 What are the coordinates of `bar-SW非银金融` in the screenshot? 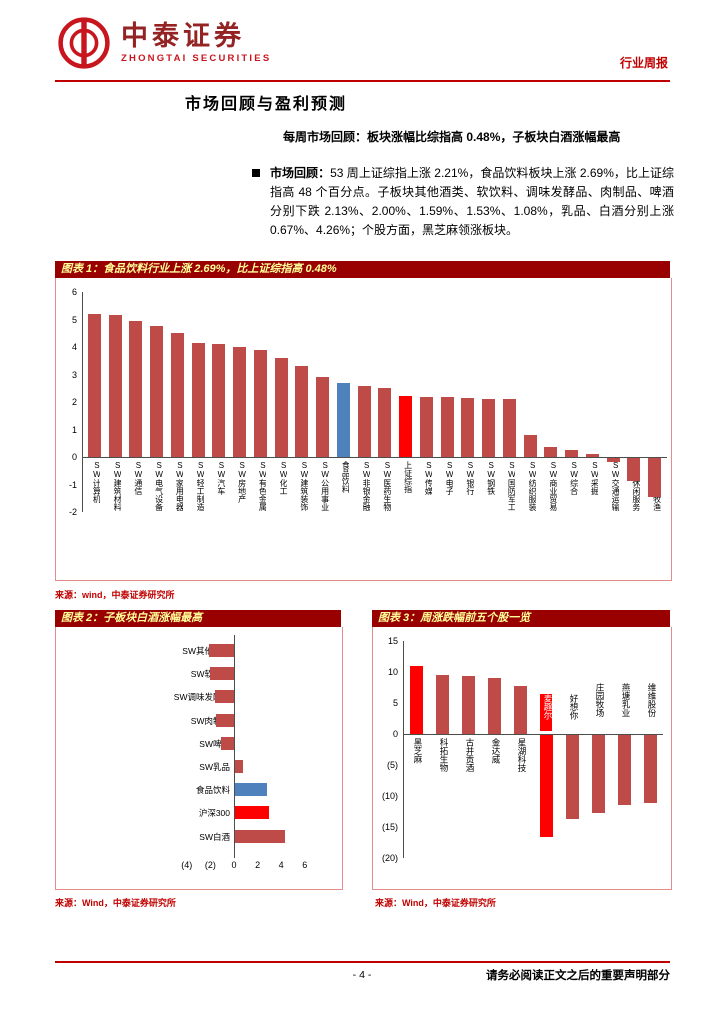 It's located at (364, 421).